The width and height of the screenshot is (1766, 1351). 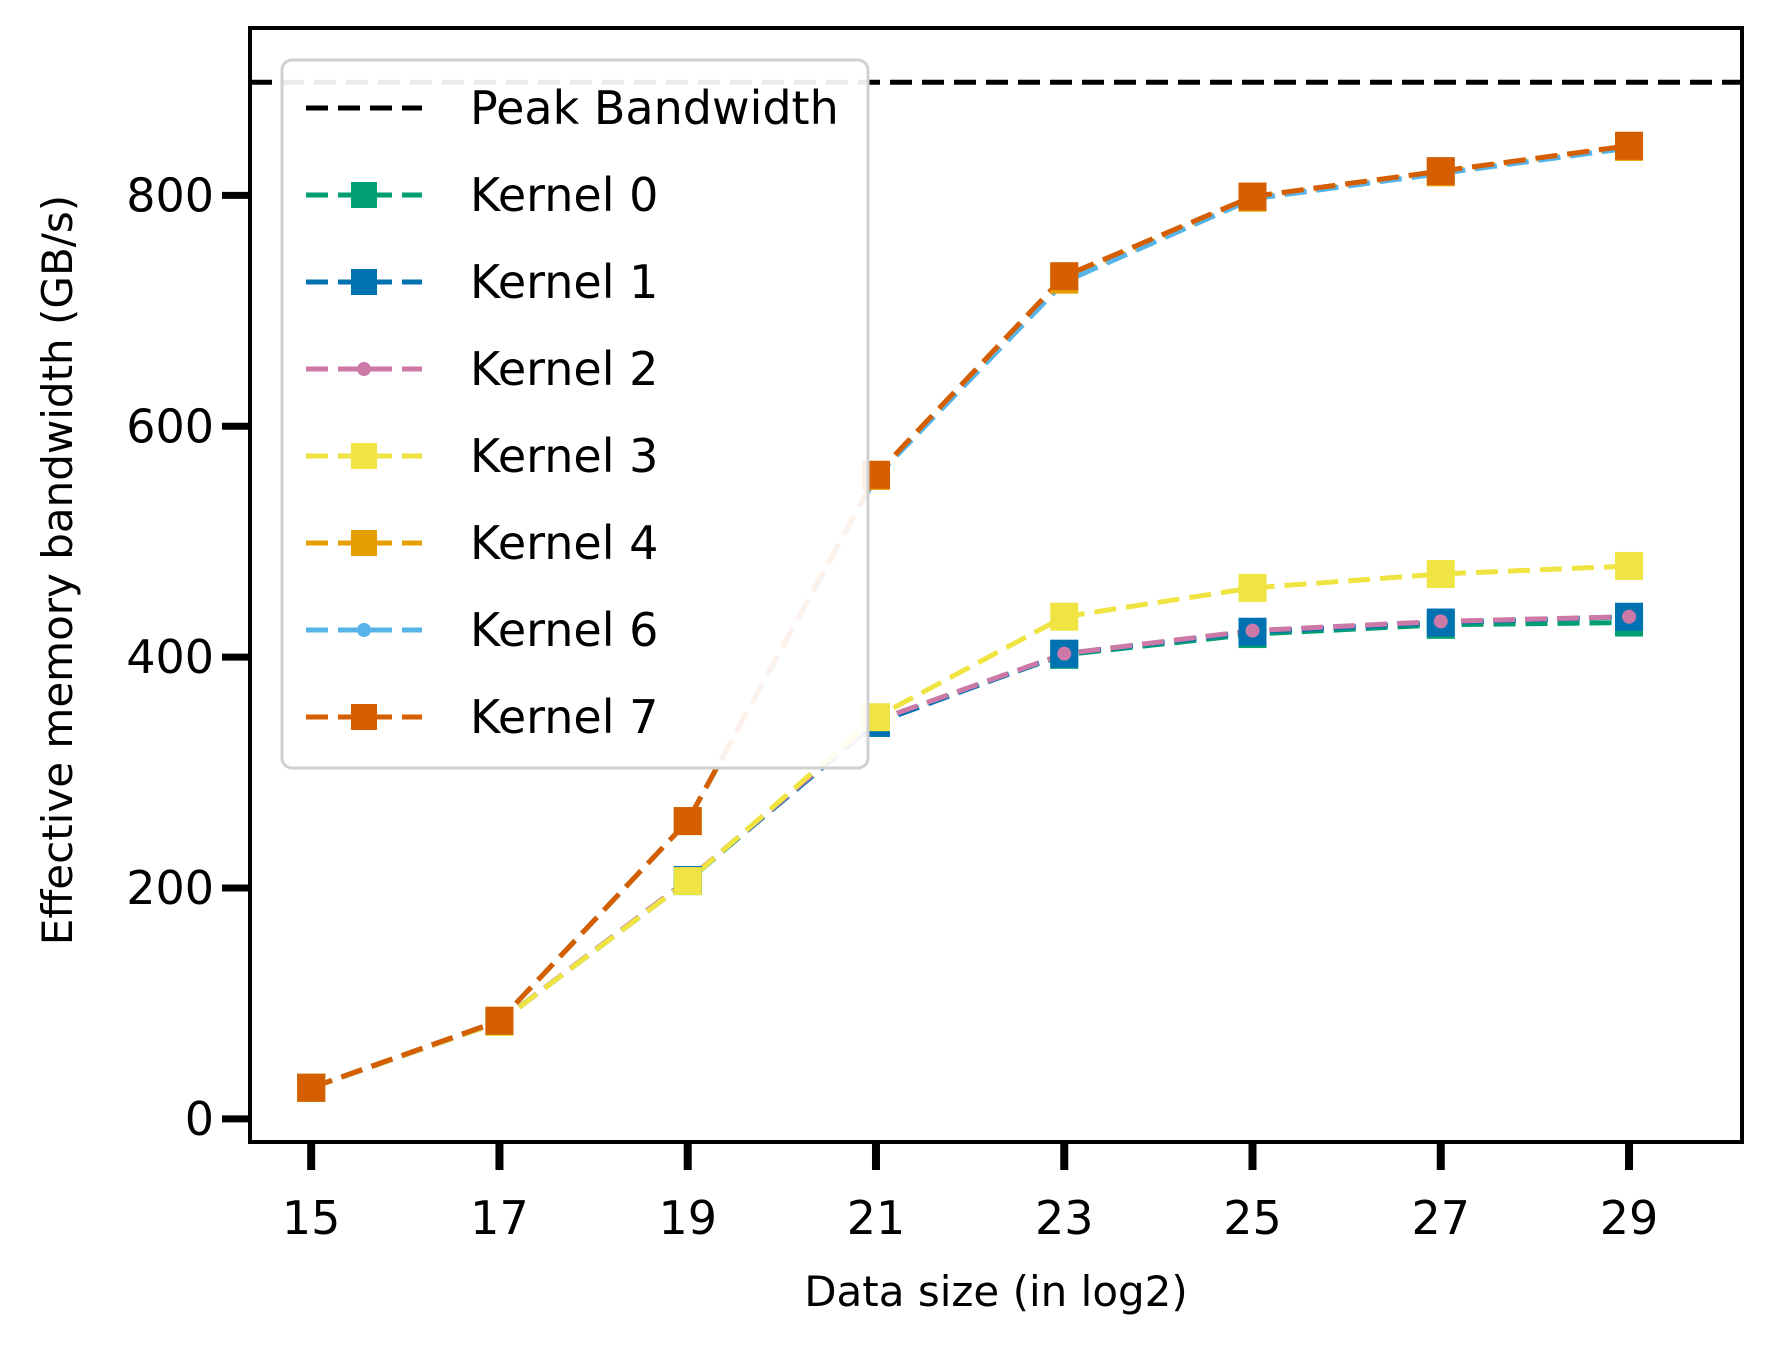 I want to click on legend-label: Kernel 6, so click(x=564, y=630).